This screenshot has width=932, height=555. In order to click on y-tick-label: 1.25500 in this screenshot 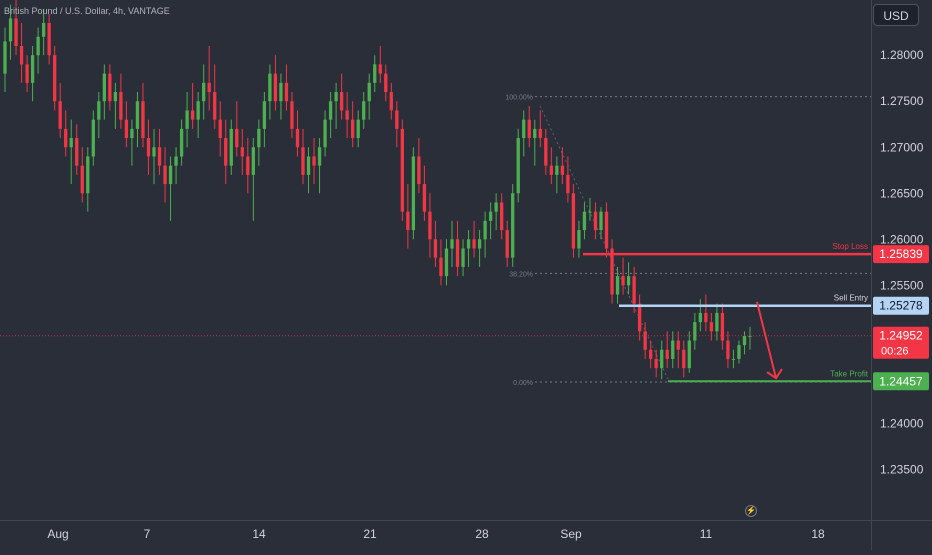, I will do `click(902, 285)`.